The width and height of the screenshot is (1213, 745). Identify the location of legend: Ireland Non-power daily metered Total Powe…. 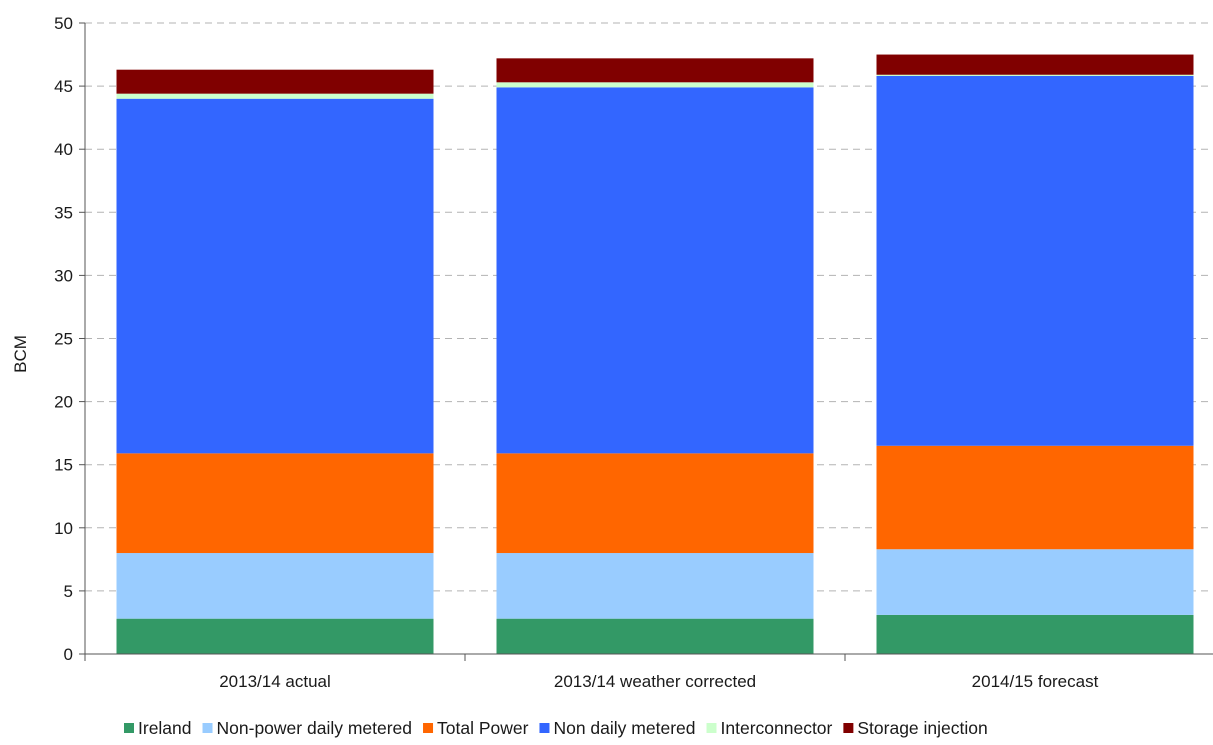
(556, 728).